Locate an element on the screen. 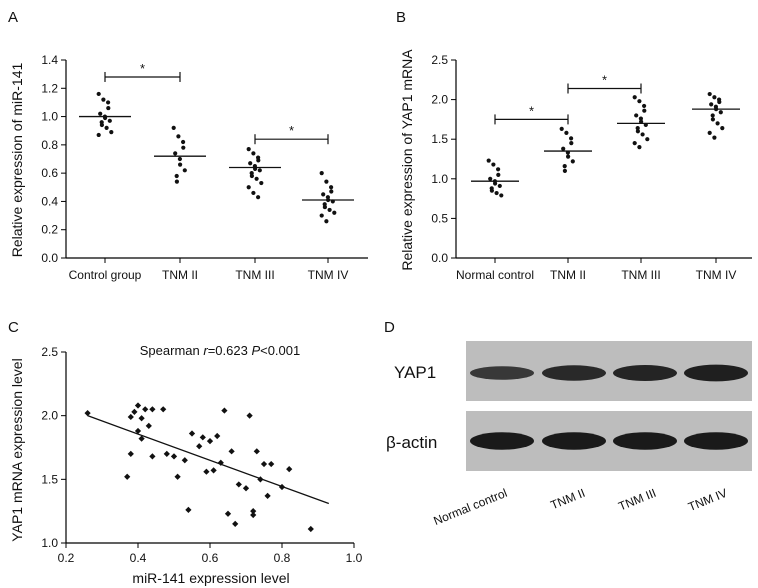 The image size is (758, 588). yap1-band is located at coordinates (574, 373).